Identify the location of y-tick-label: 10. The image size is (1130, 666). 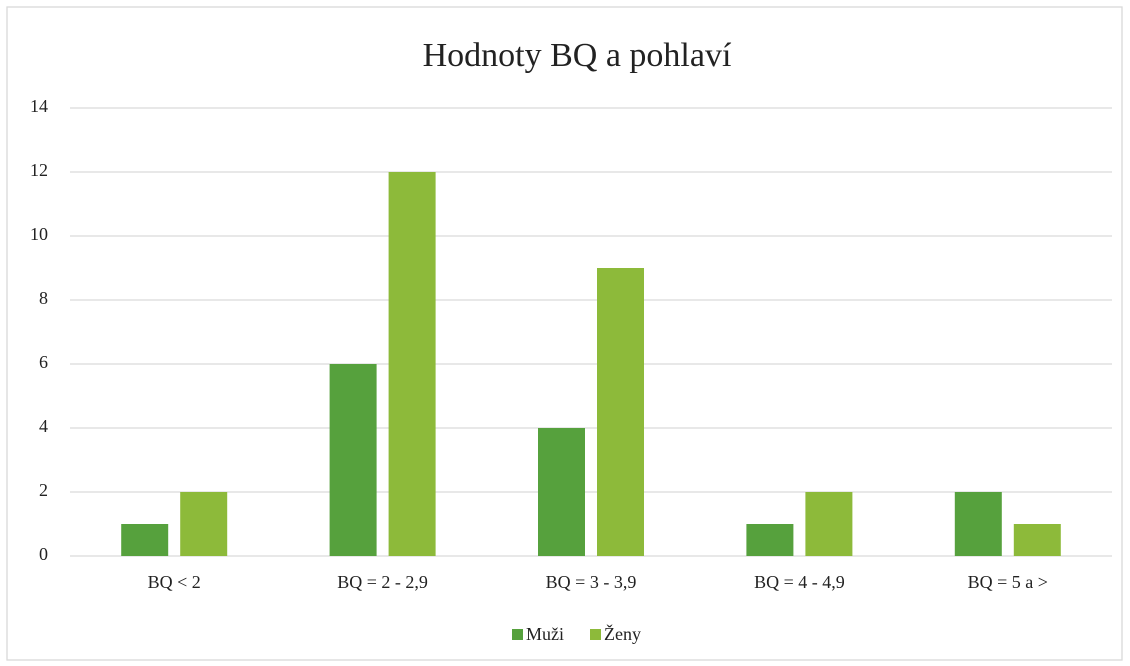
(39, 234).